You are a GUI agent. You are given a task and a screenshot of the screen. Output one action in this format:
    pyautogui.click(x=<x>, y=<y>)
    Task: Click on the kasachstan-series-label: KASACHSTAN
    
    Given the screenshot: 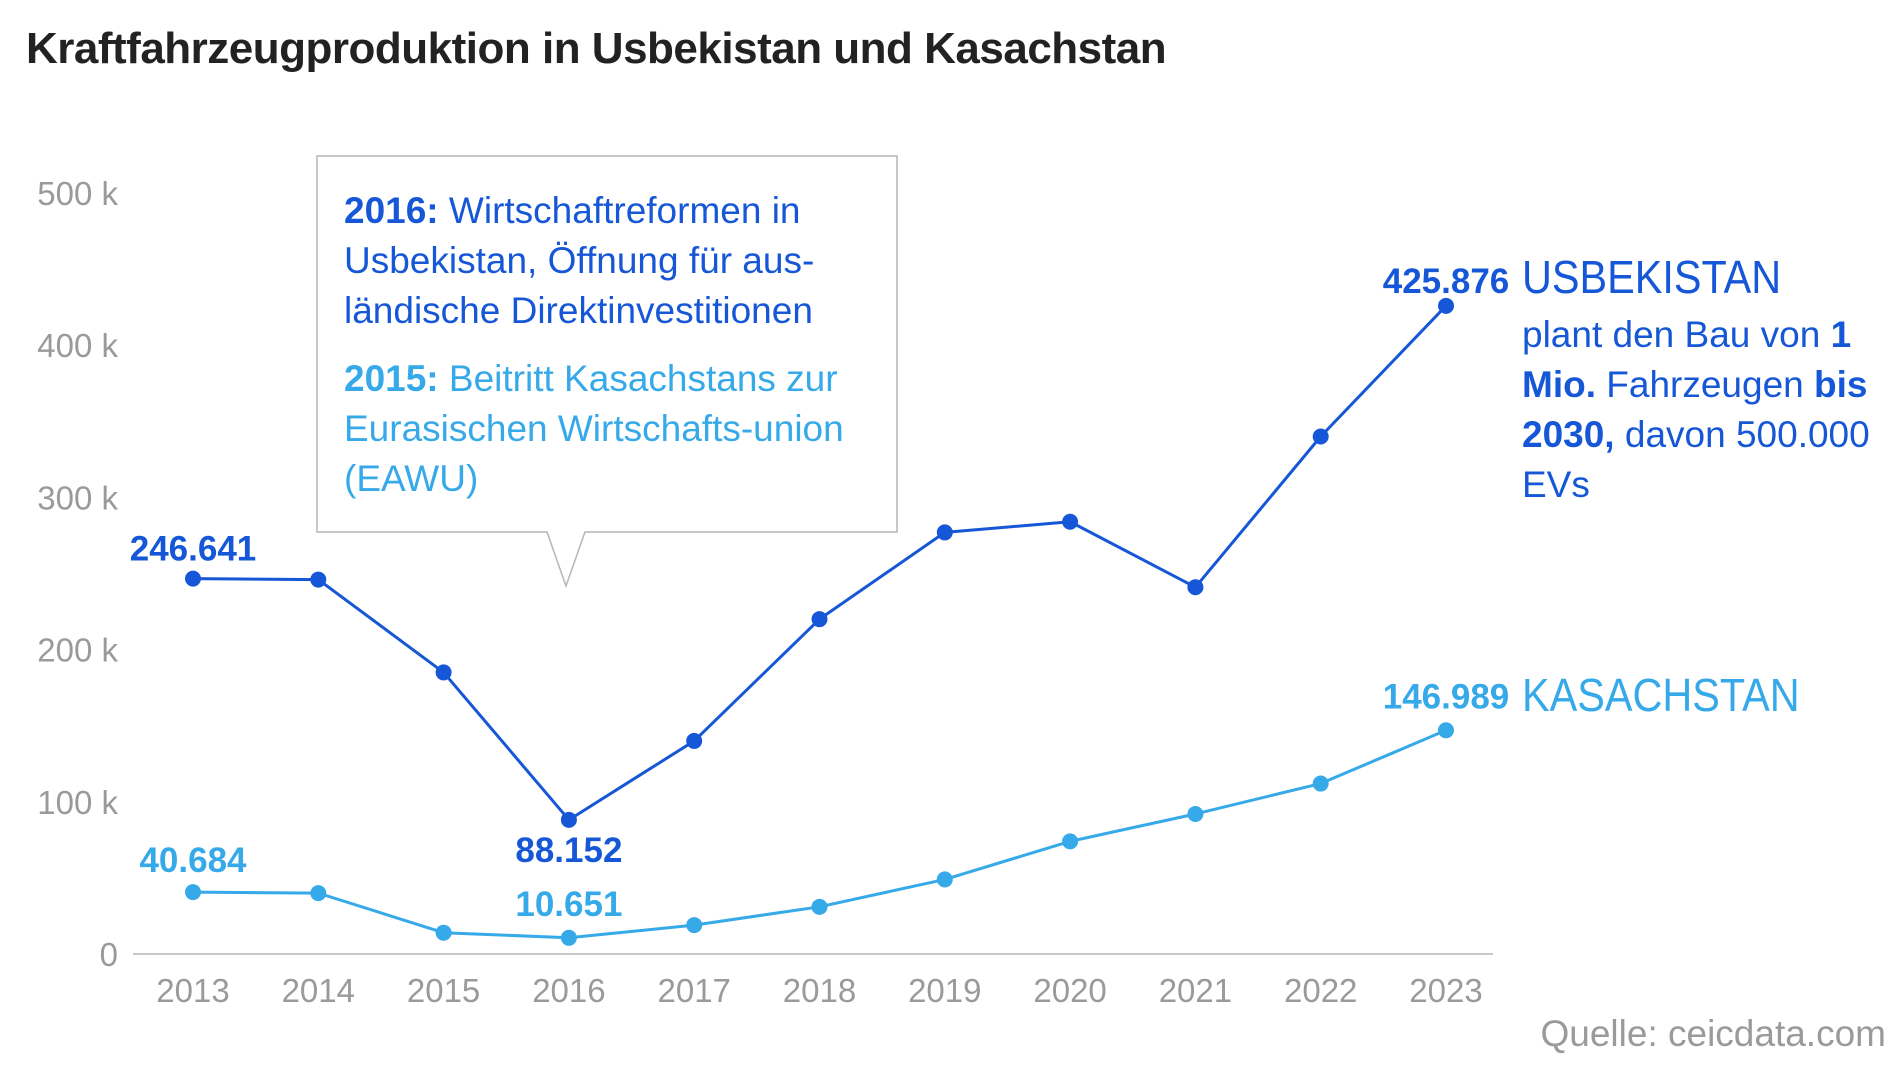 What is the action you would take?
    pyautogui.click(x=1661, y=695)
    